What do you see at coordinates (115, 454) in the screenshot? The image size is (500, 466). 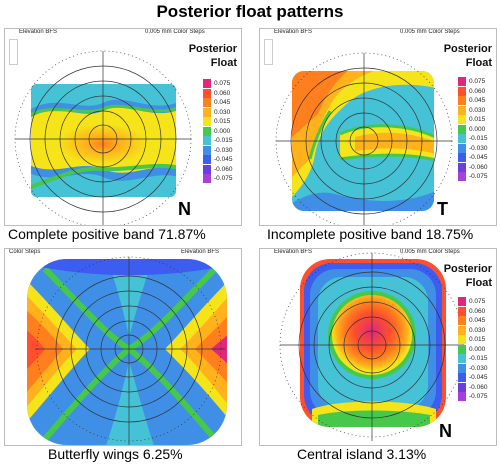 I see `caption-butterfly-wings: Butterfly wings 6.25%` at bounding box center [115, 454].